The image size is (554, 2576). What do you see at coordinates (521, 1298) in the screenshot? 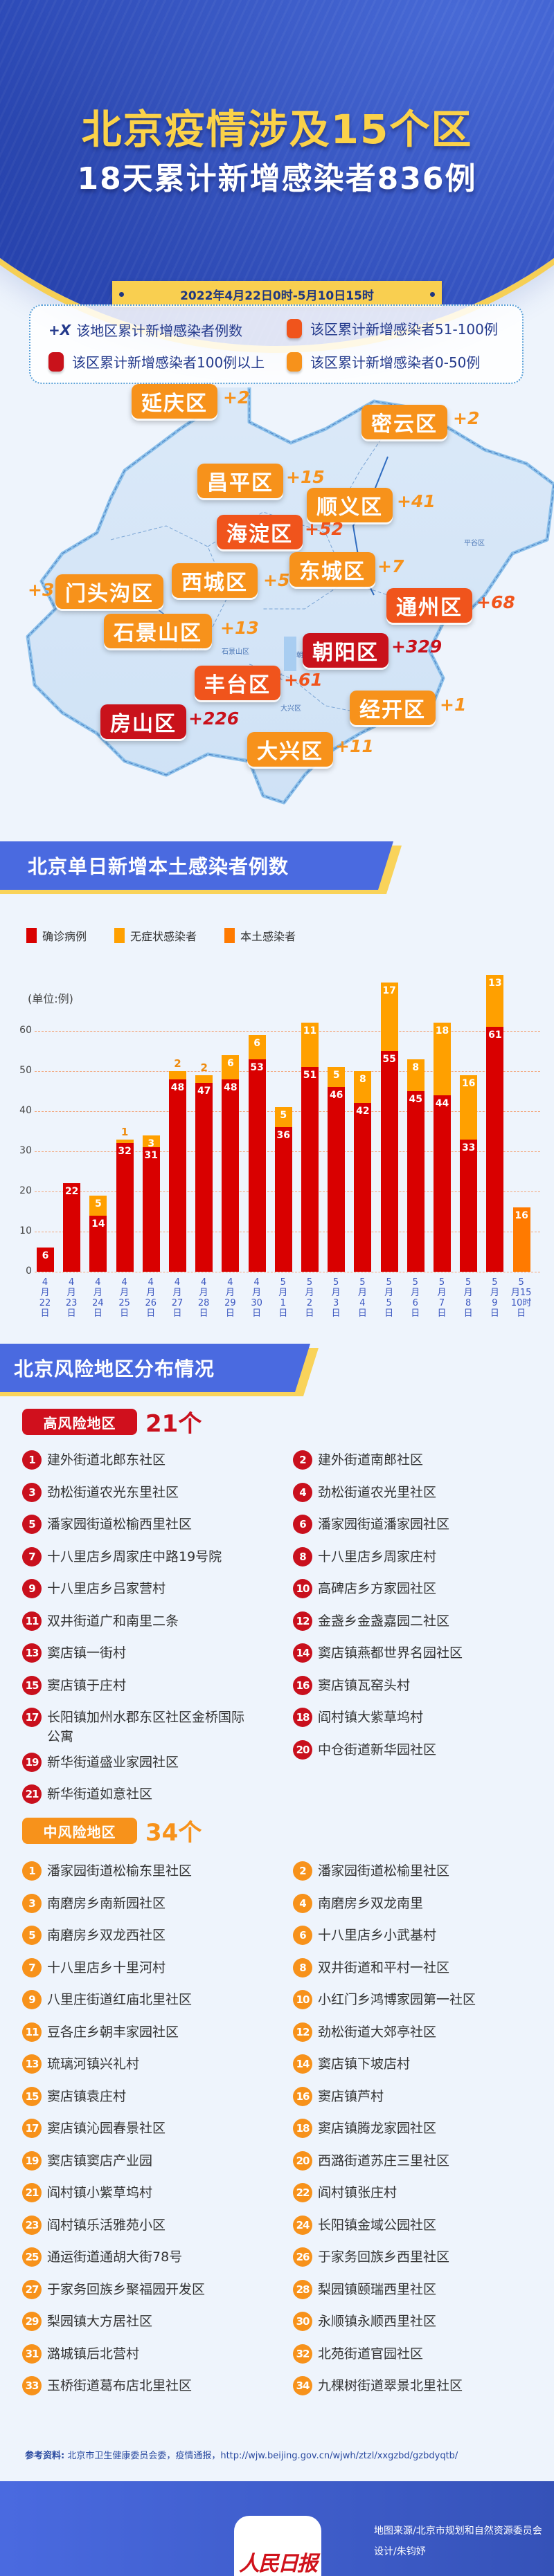
I see `x-axis-label: 5 月15 10时日` at bounding box center [521, 1298].